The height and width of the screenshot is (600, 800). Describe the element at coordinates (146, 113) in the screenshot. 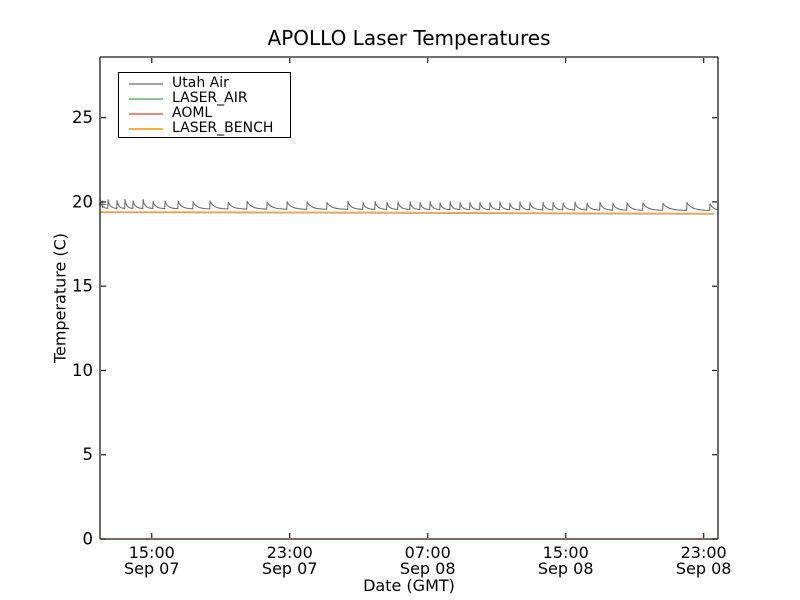

I see `legend-line-sample-aoml` at that location.